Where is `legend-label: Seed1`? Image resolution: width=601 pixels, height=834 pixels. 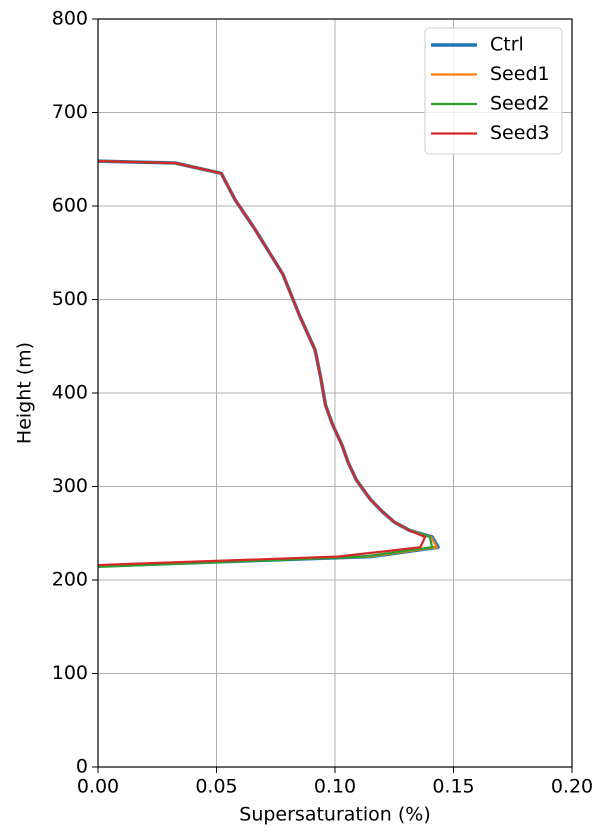
legend-label: Seed1 is located at coordinates (520, 74).